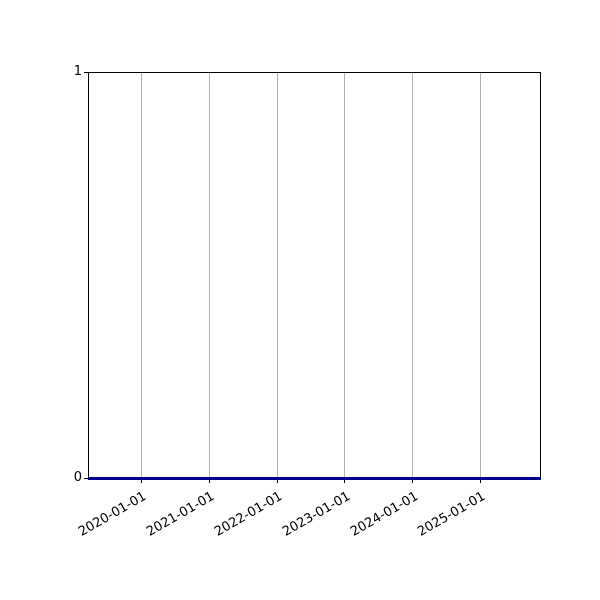 This screenshot has width=600, height=600. What do you see at coordinates (384, 514) in the screenshot?
I see `x-tick-label: 2024-01-01` at bounding box center [384, 514].